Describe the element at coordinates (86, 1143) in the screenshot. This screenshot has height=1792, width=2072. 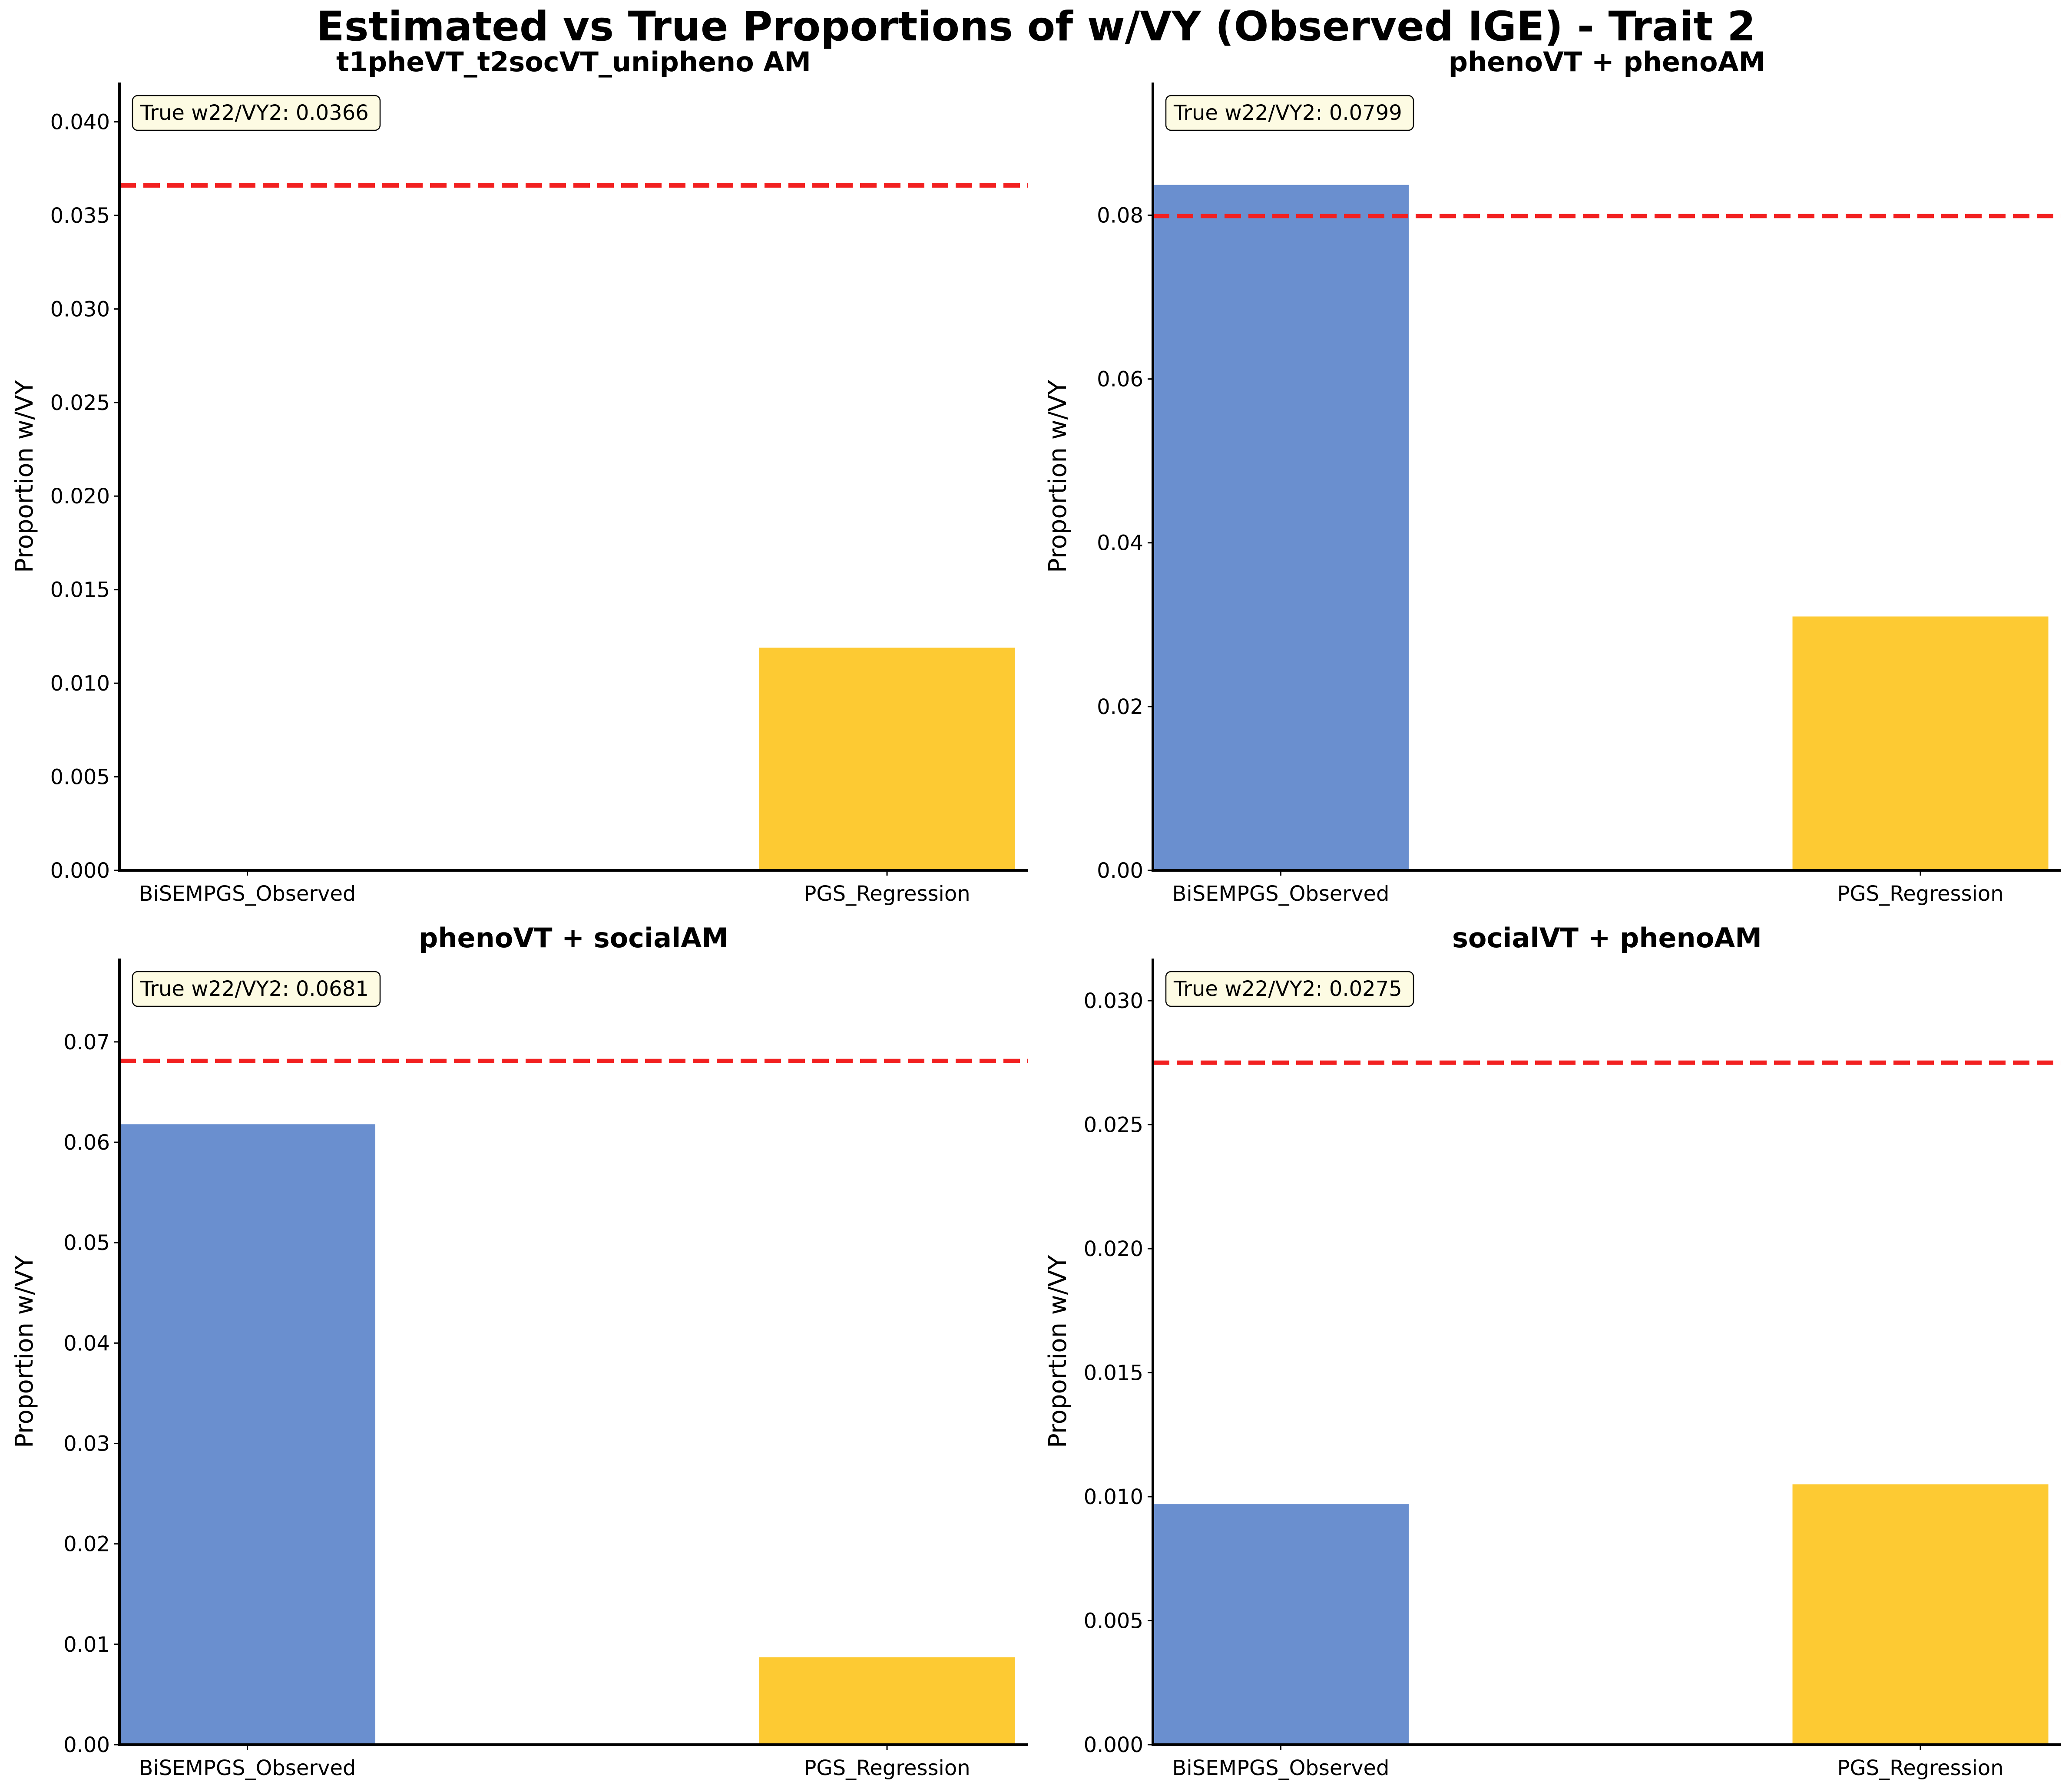
I see `y-tick-label-2-6: 0.06` at that location.